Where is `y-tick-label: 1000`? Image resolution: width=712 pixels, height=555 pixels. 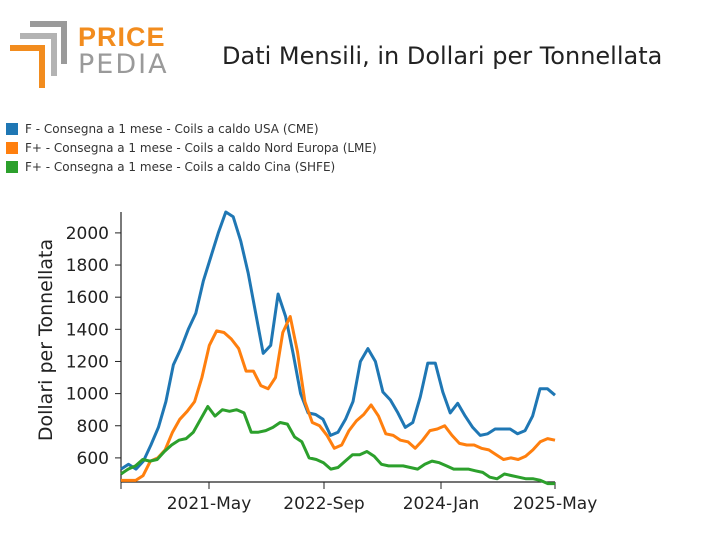
y-tick-label: 1000 is located at coordinates (87, 395).